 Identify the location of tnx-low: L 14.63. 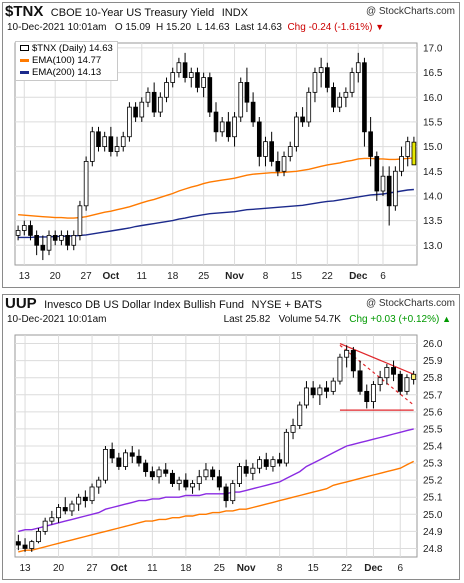
(213, 27).